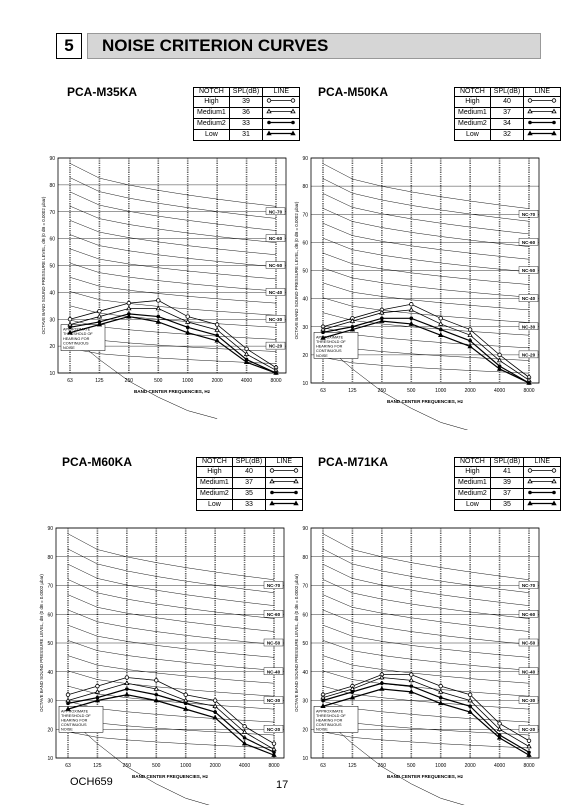 This screenshot has height=805, width=569. Describe the element at coordinates (305, 215) in the screenshot. I see `y-tick-label: 70` at that location.